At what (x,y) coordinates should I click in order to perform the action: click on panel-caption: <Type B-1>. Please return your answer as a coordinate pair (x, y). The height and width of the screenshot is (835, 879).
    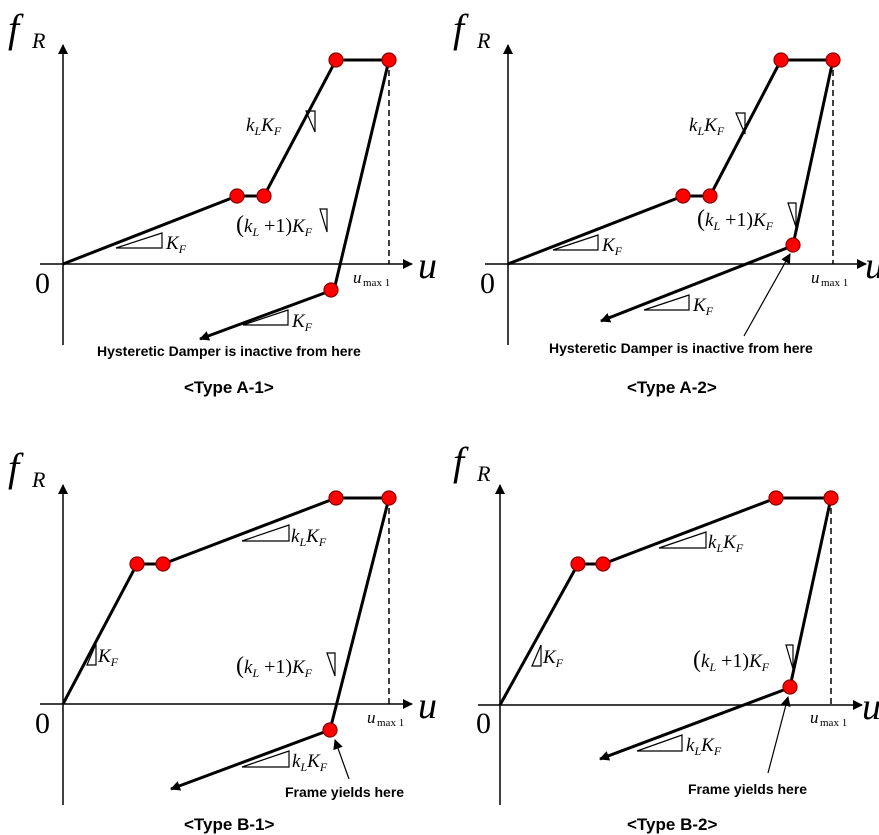
    Looking at the image, I should click on (229, 824).